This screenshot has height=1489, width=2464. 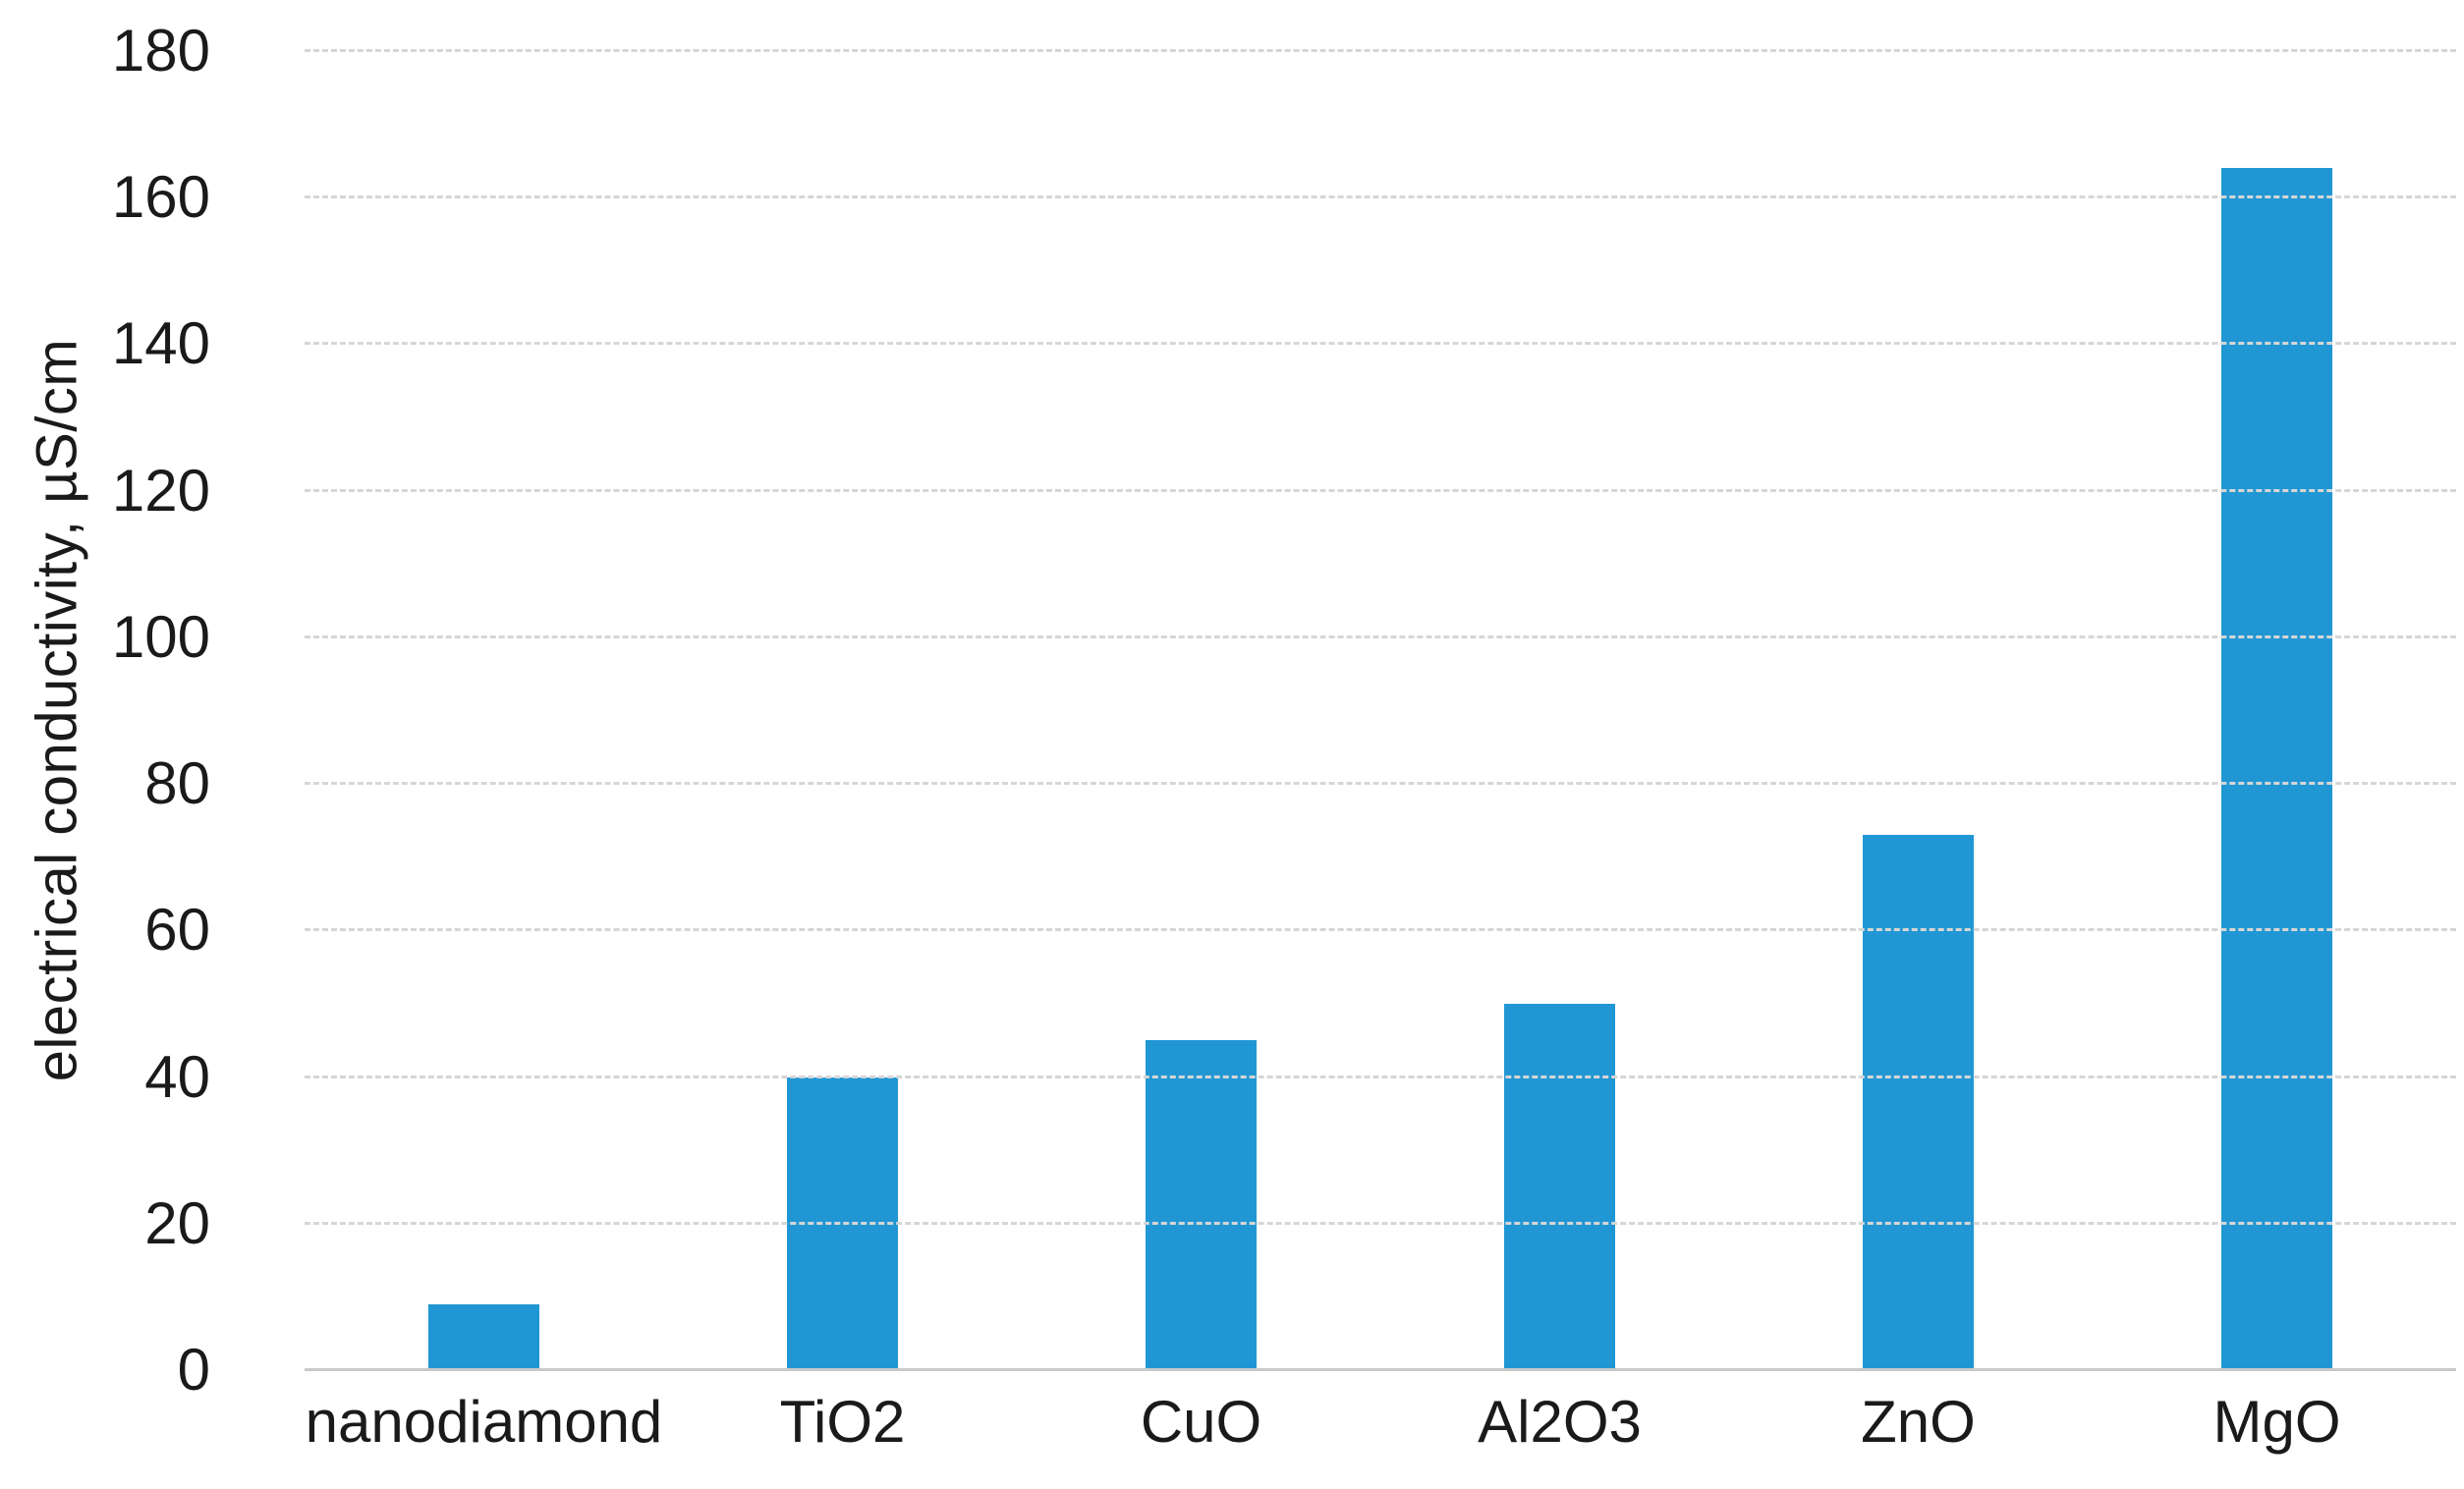 I want to click on y-tick-label-60: 60, so click(x=177, y=930).